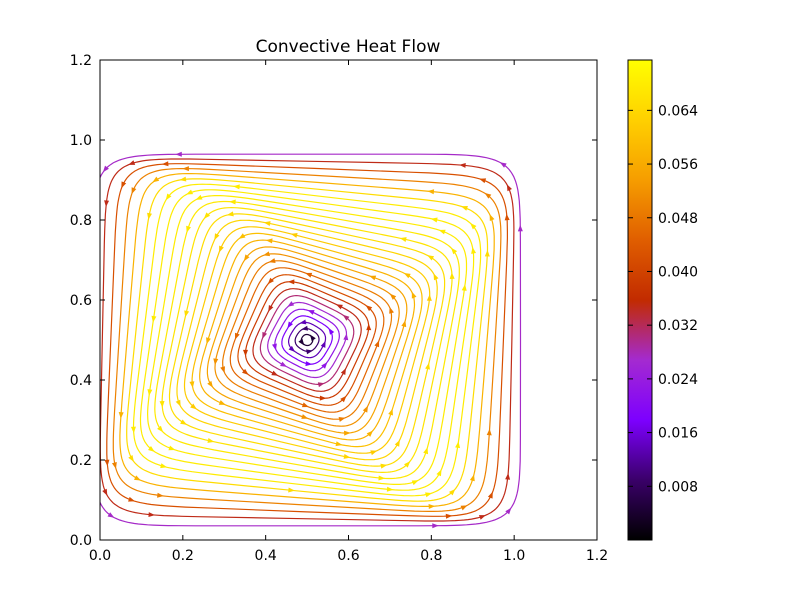 This screenshot has height=600, width=800. I want to click on y-tick-label: 0.8, so click(81, 221).